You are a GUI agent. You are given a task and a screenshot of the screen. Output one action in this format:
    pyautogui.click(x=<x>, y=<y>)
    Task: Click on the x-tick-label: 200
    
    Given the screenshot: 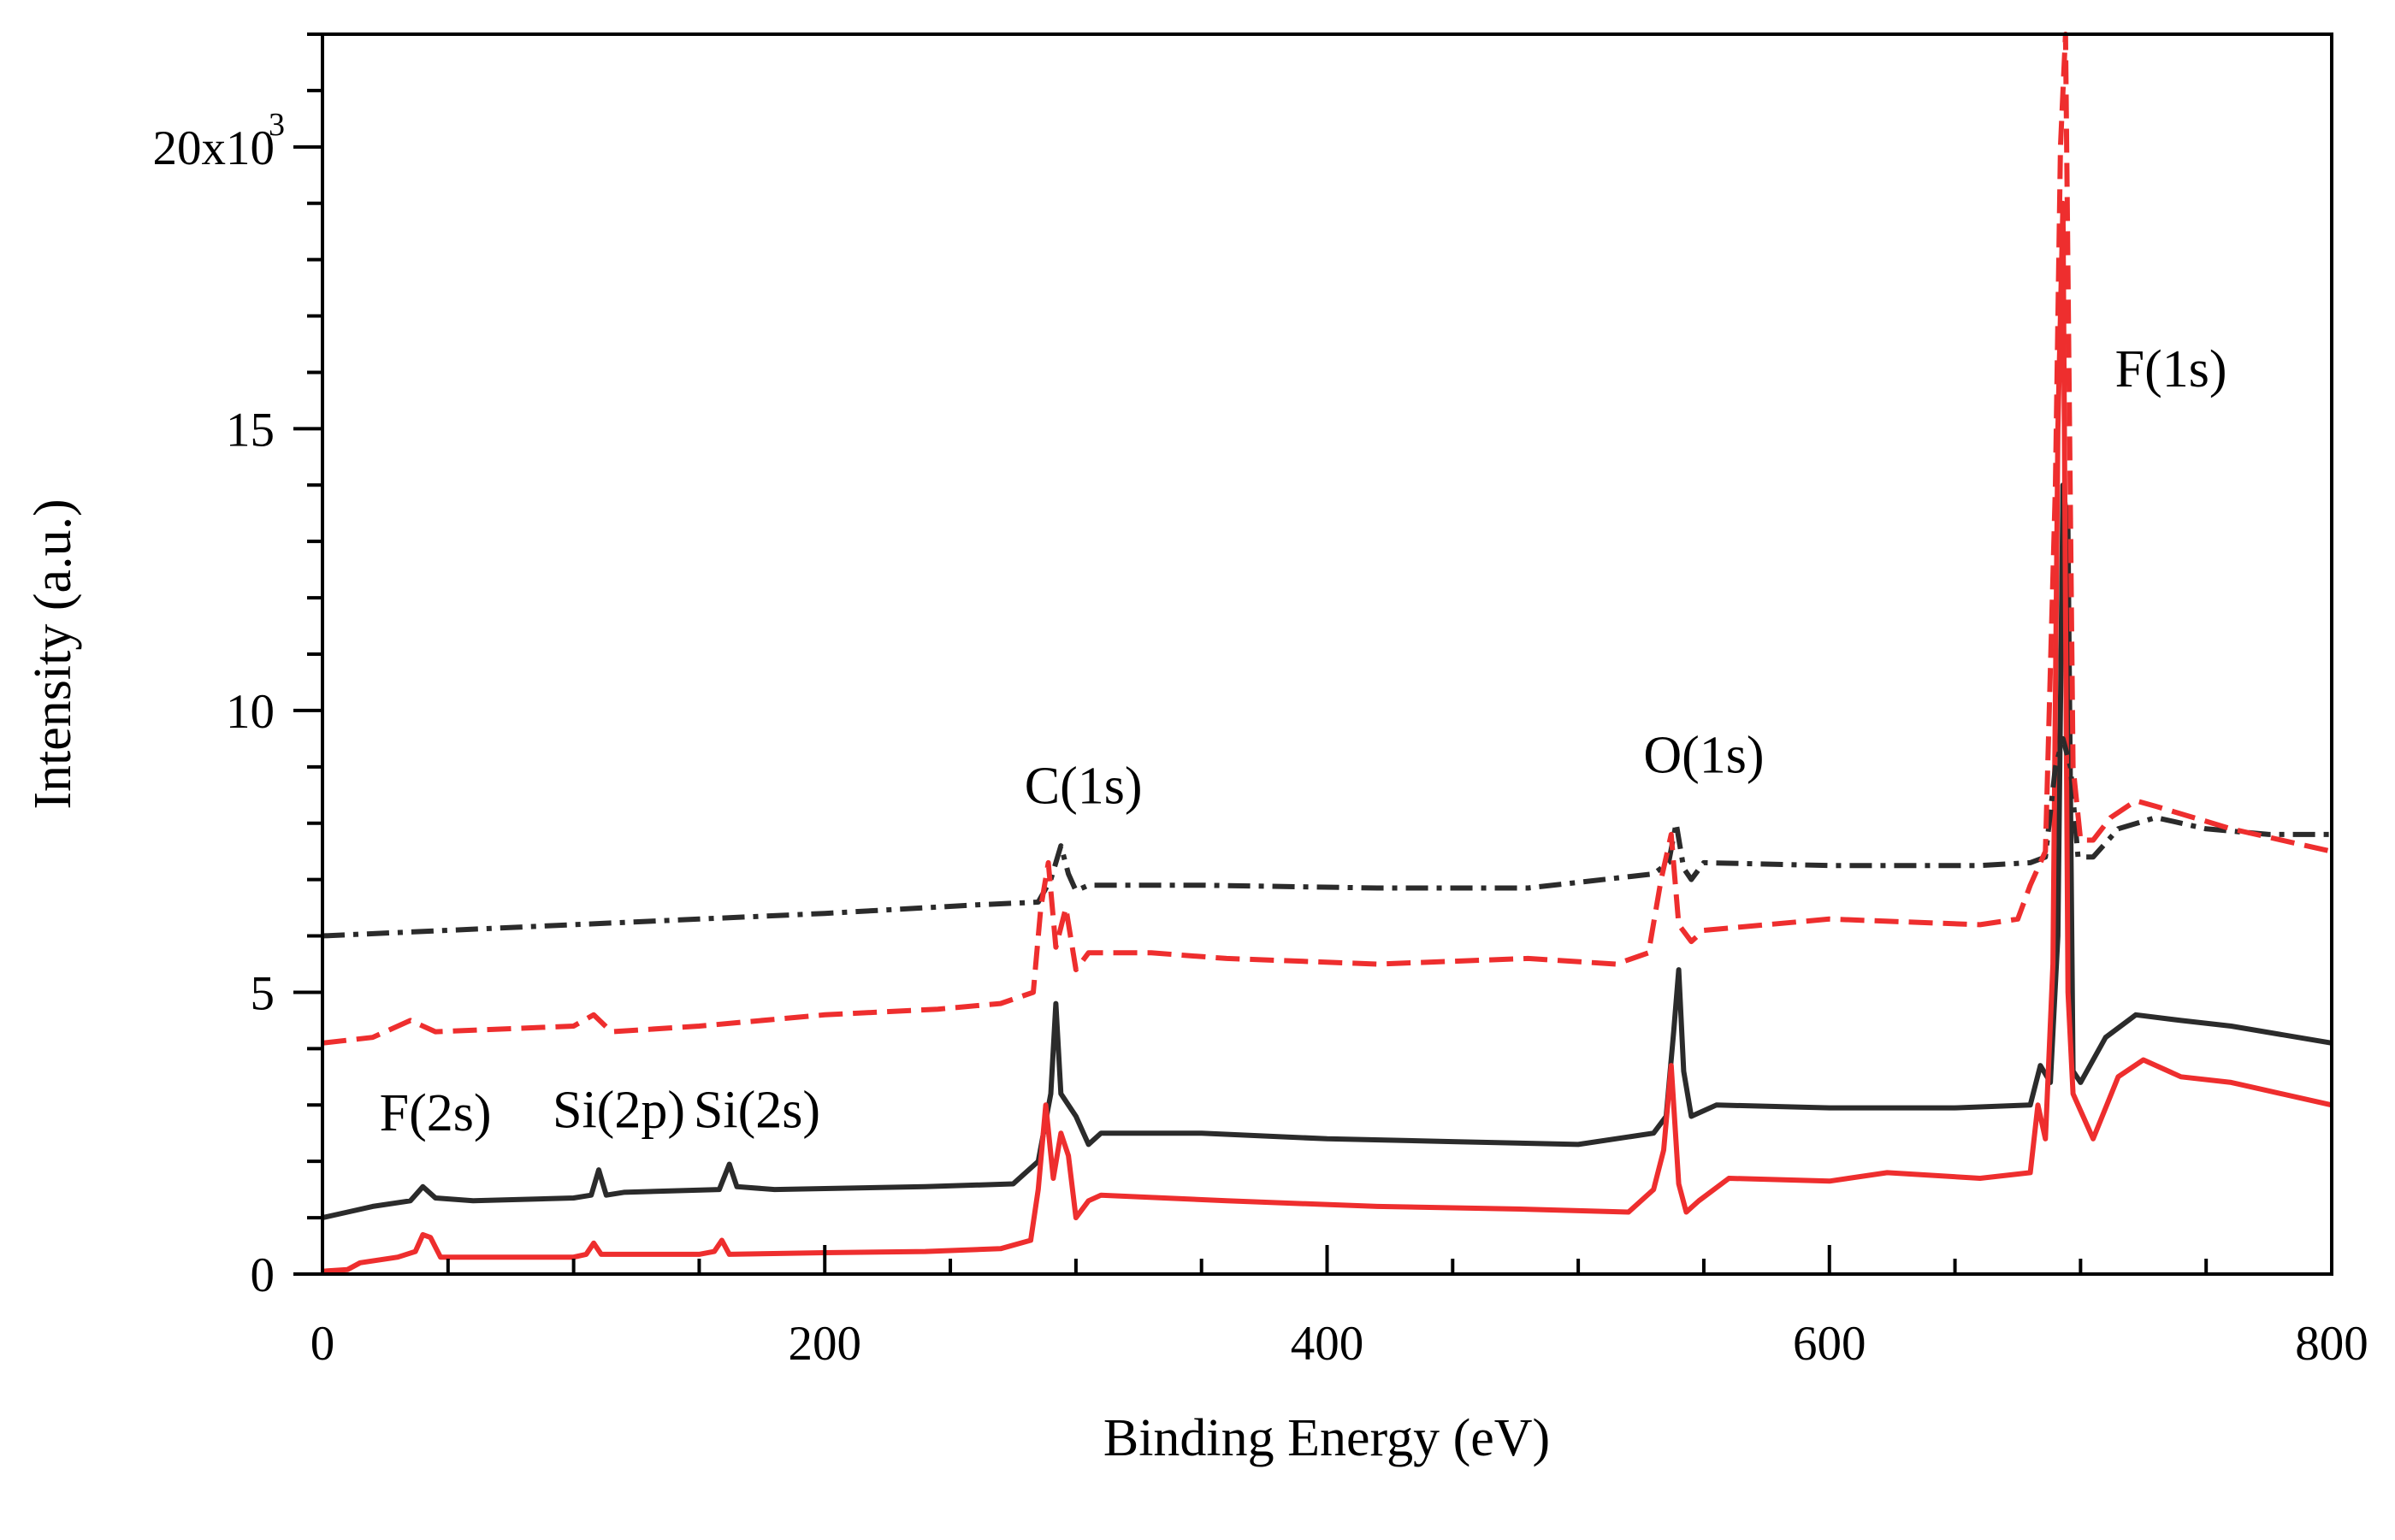 What is the action you would take?
    pyautogui.click(x=825, y=1344)
    